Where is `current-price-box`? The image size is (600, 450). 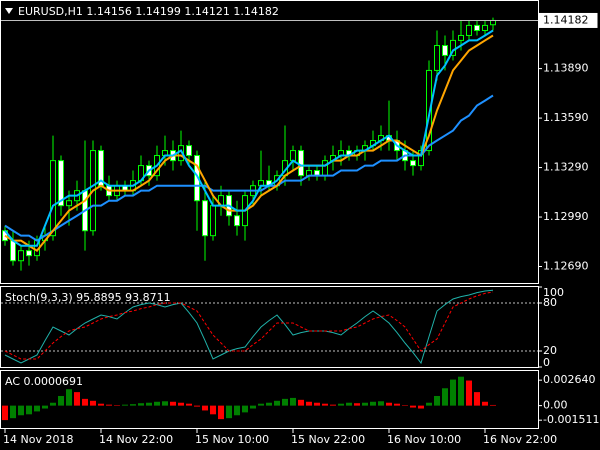
current-price-box is located at coordinates (568, 20).